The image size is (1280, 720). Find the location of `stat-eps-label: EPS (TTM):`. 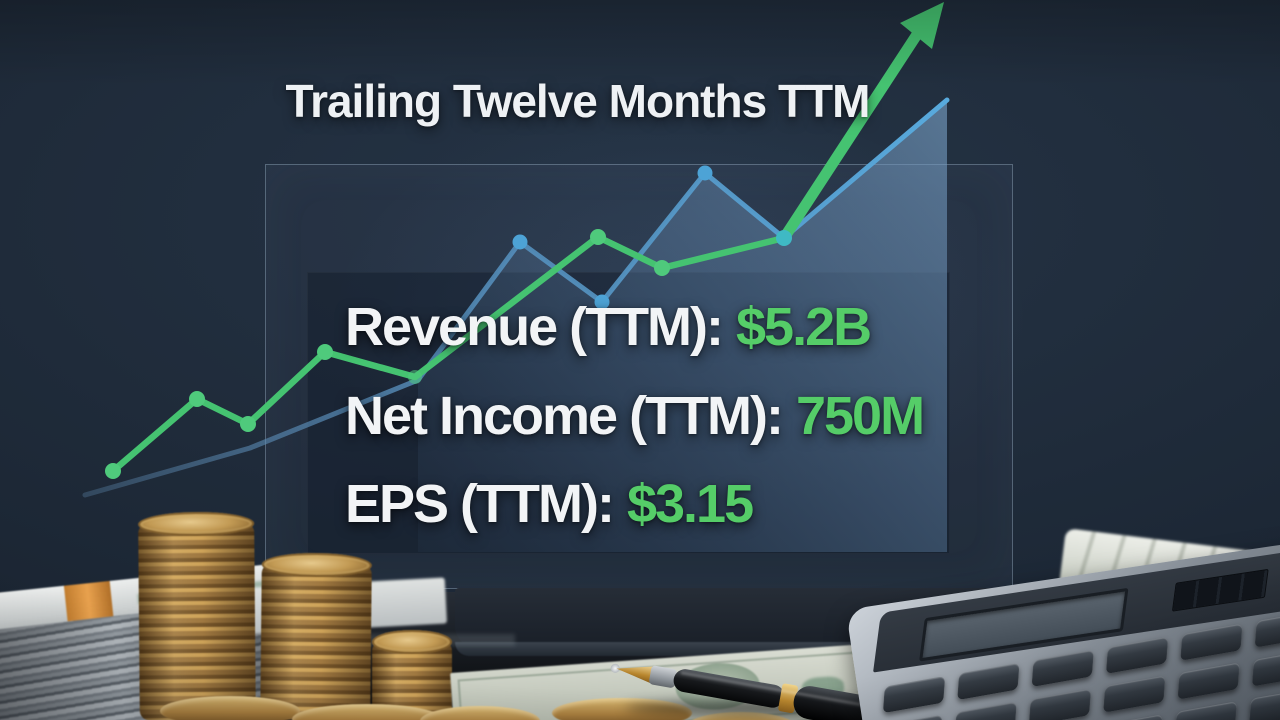

stat-eps-label: EPS (TTM): is located at coordinates (480, 504).